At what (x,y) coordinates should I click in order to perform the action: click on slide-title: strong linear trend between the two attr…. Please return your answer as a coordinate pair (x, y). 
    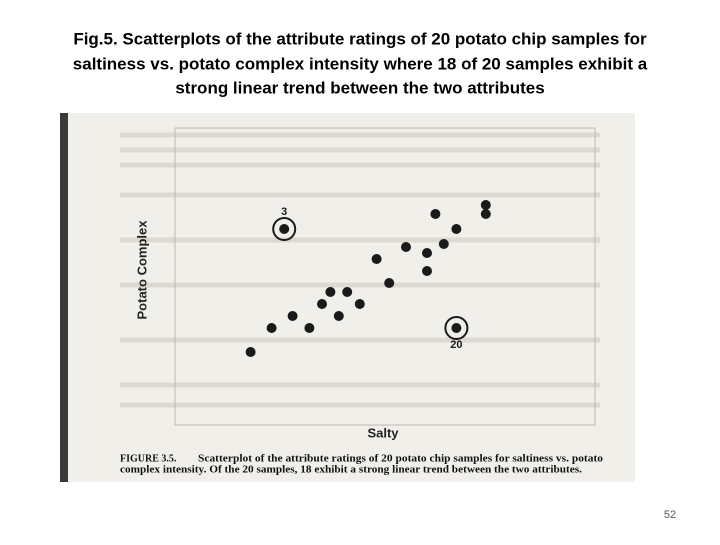
    Looking at the image, I should click on (359, 87).